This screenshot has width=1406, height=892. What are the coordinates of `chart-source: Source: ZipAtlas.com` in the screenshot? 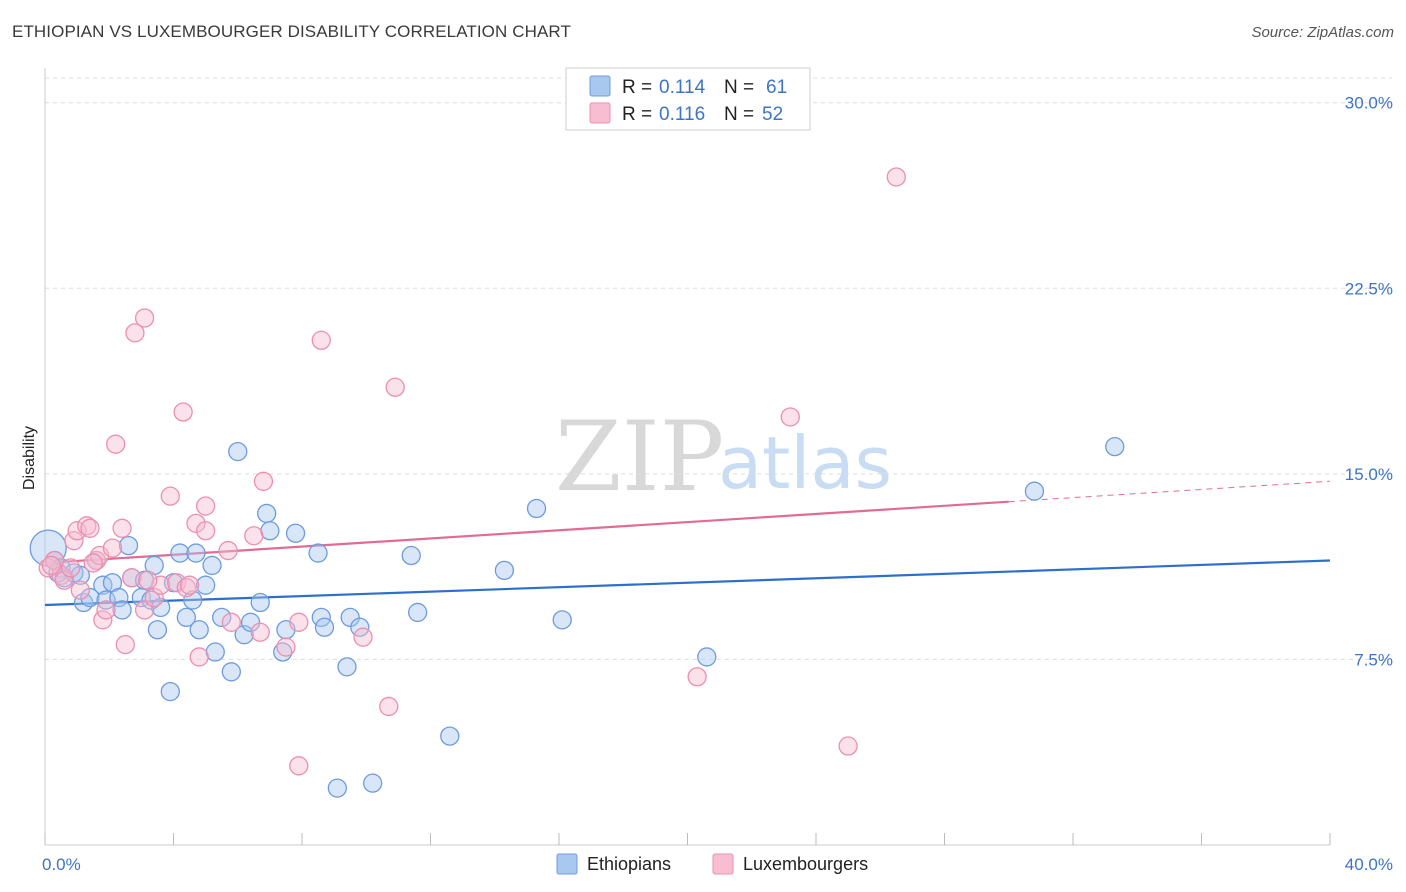 It's located at (1322, 32).